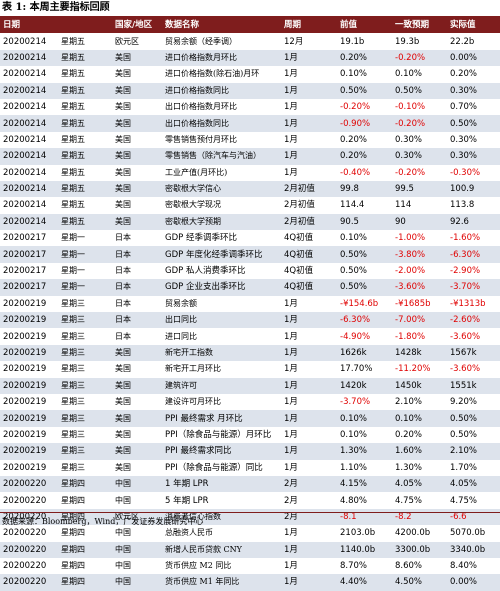 Image resolution: width=500 pixels, height=591 pixels. Describe the element at coordinates (221, 402) in the screenshot. I see `cell-indicator: 建设许可月环比` at that location.